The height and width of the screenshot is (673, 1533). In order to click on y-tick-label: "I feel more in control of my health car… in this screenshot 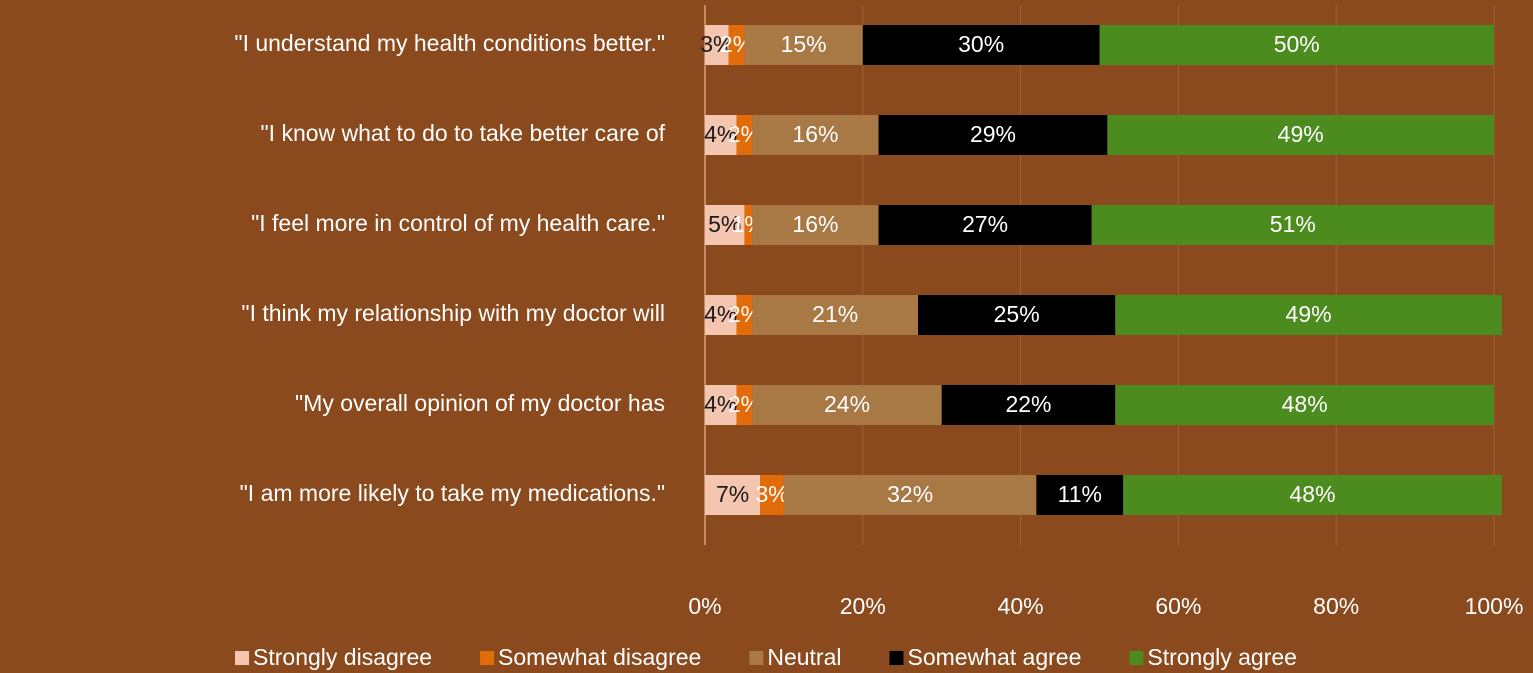, I will do `click(458, 223)`.